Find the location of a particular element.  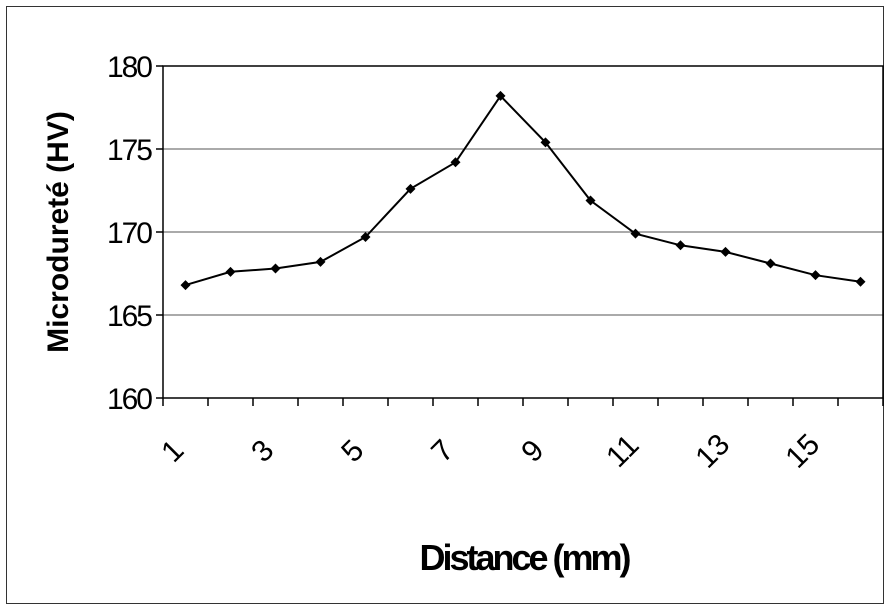

x-axis-ticks: 1 3 5 7 9 11 13 15 is located at coordinates (519, 436).